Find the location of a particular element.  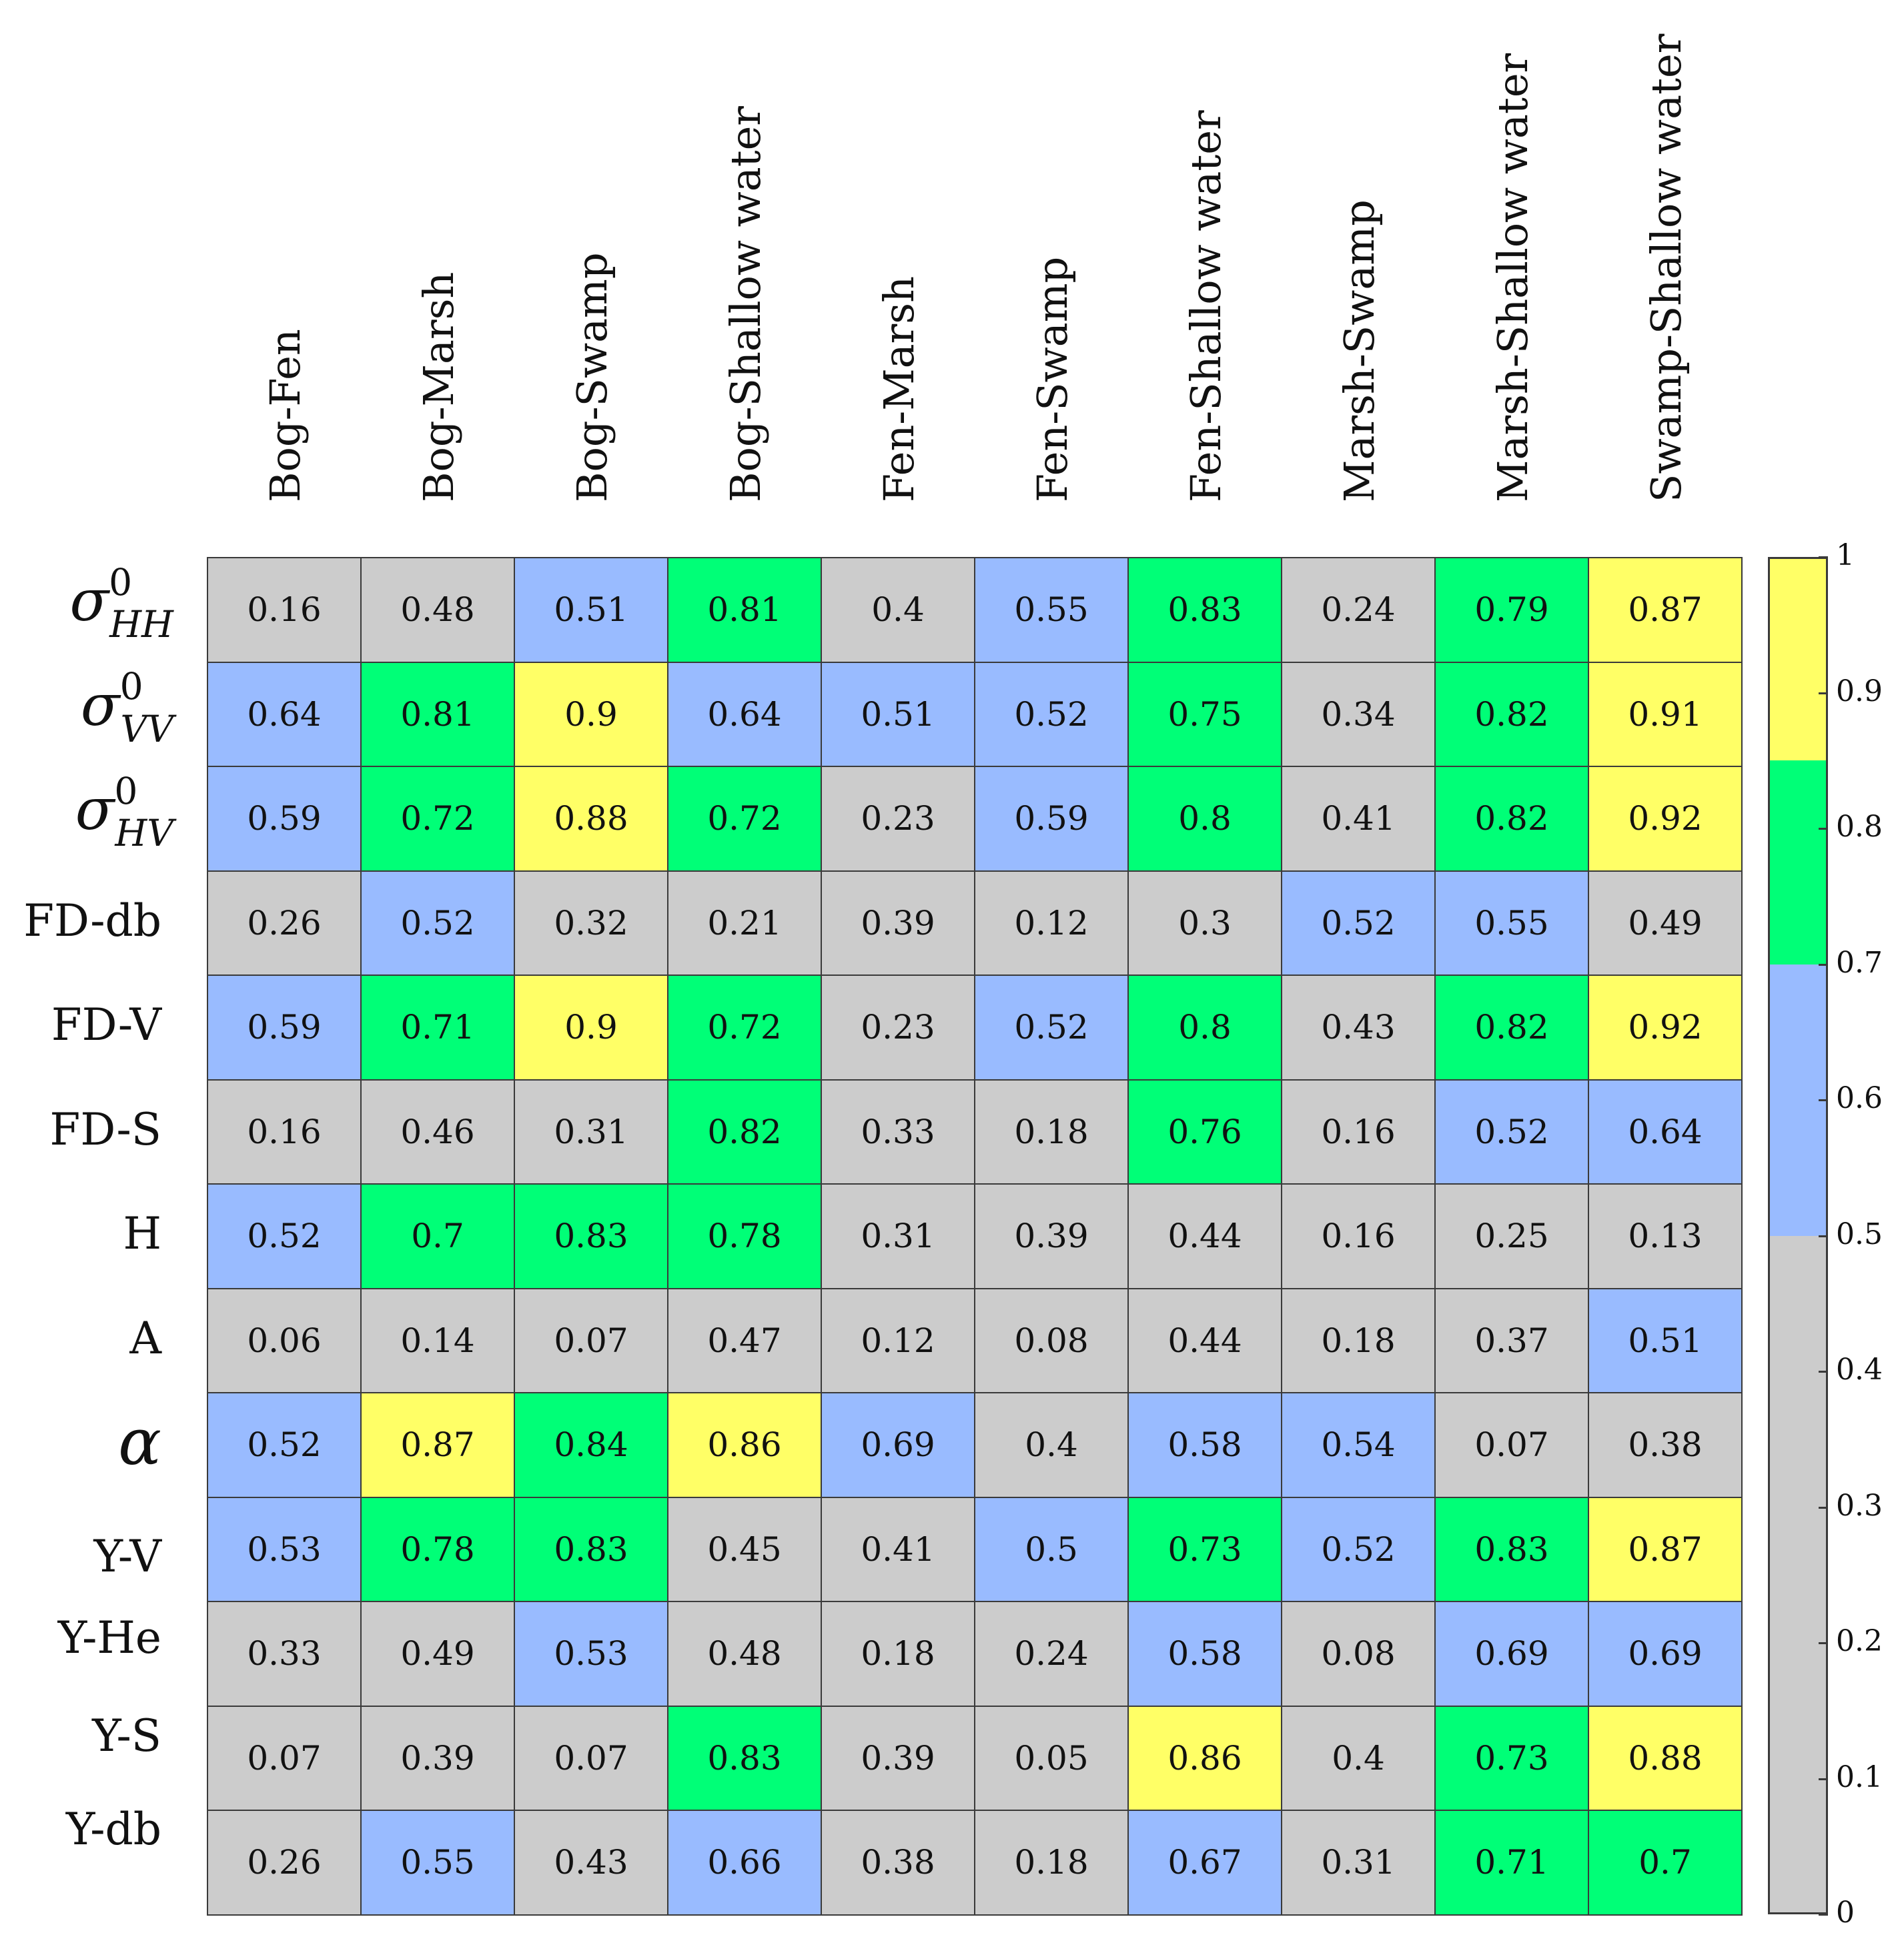

heatmap-cell: 0.82 is located at coordinates (1511, 714).